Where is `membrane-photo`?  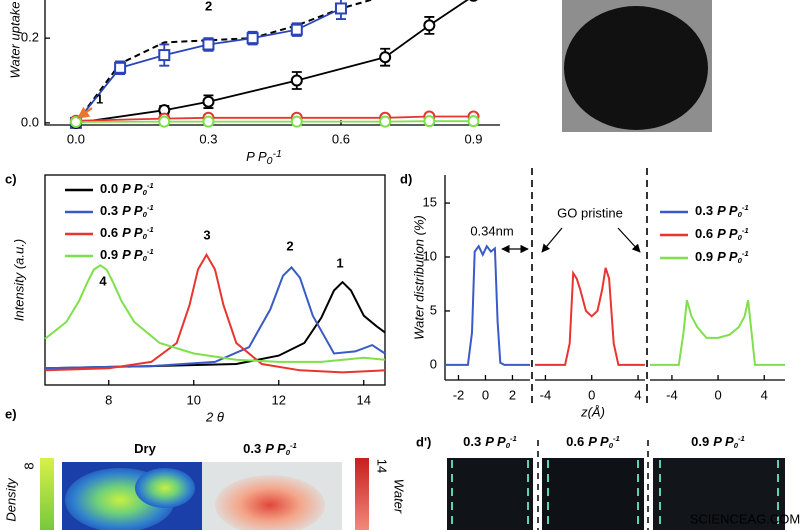 membrane-photo is located at coordinates (636, 68).